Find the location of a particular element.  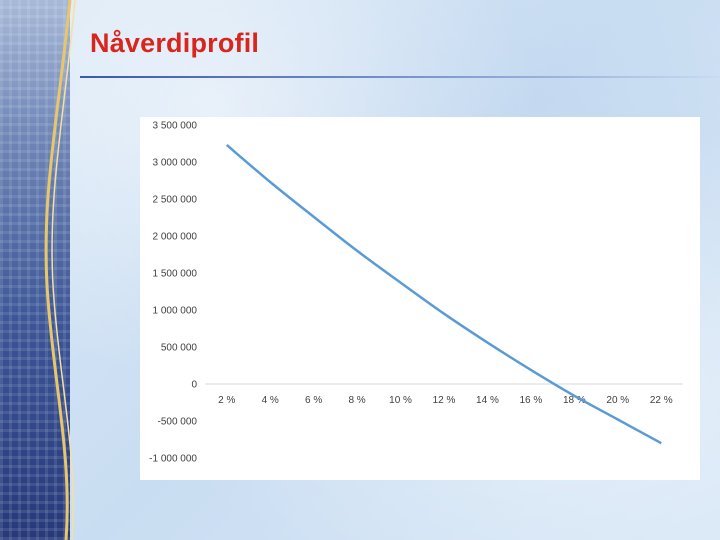

y-tick-label: 2 500 000 is located at coordinates (175, 200).